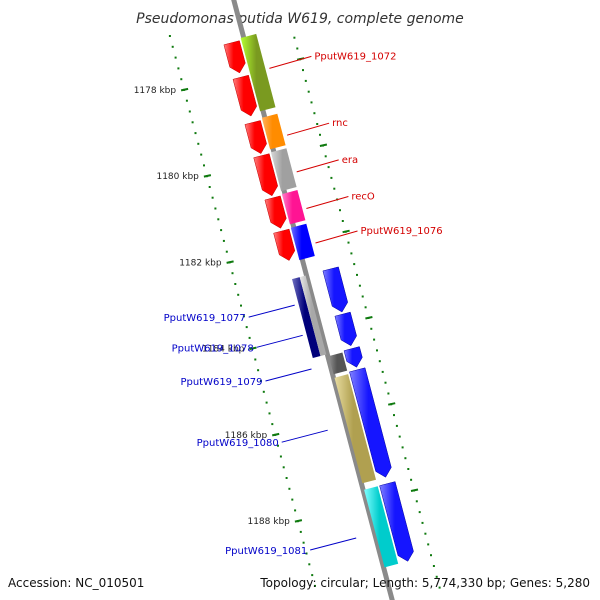  Describe the element at coordinates (283, 170) in the screenshot. I see `feature-block-era` at that location.